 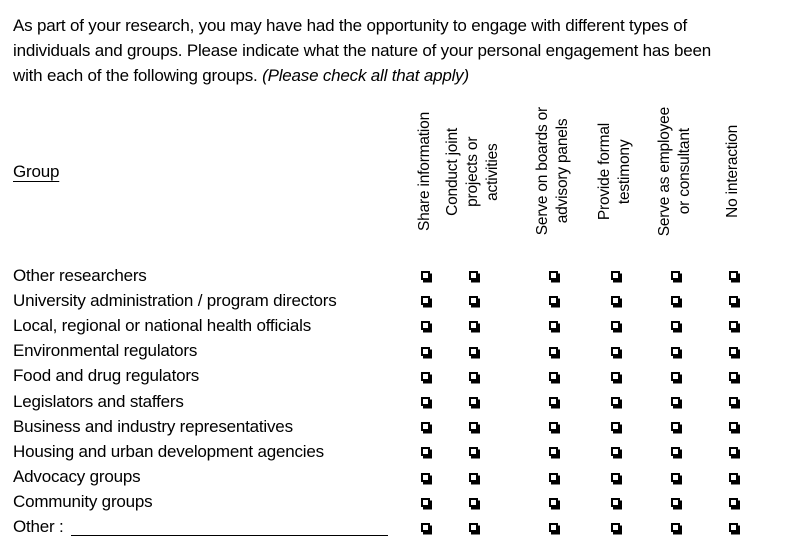 What do you see at coordinates (675, 402) in the screenshot?
I see `checkbox-r5c4` at bounding box center [675, 402].